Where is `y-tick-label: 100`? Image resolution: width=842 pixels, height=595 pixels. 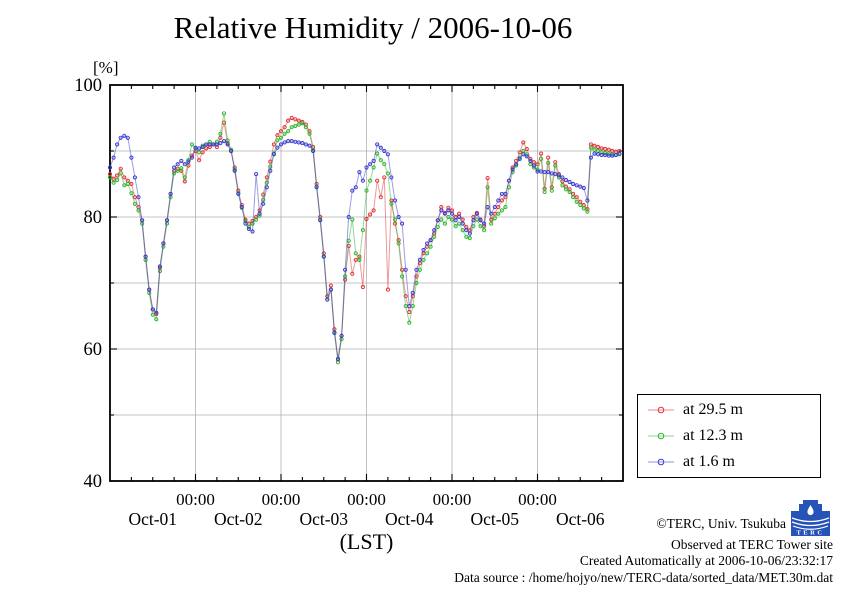 y-tick-label: 100 is located at coordinates (88, 86).